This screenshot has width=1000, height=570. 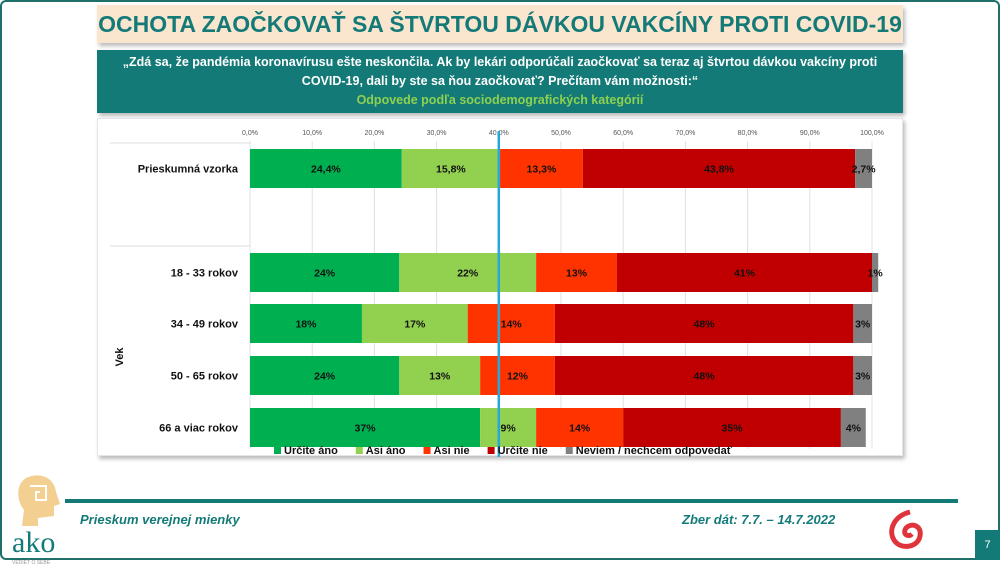 I want to click on legend-label: Asi áno, so click(x=386, y=451).